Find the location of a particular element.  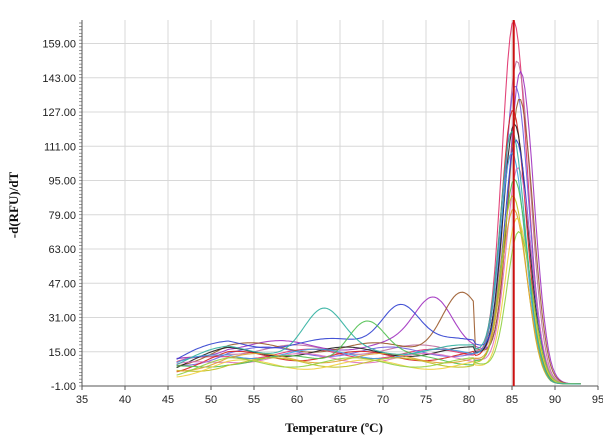

y-tick-label: 159.00 is located at coordinates (59, 45).